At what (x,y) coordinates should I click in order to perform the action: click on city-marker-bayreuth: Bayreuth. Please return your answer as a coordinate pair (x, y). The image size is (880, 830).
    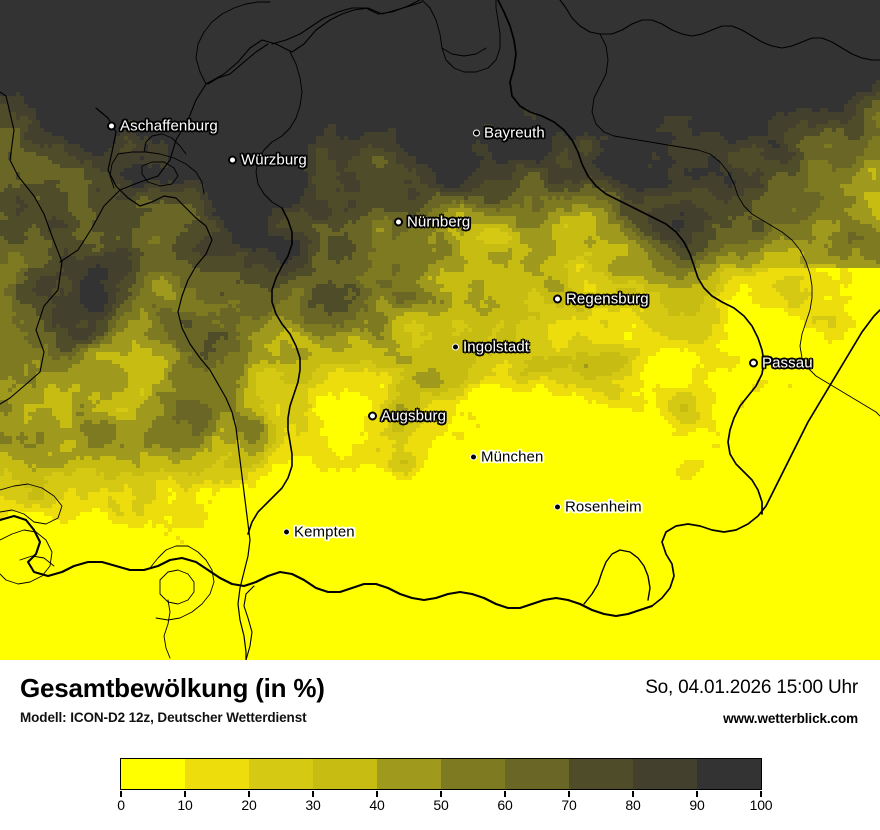
    Looking at the image, I should click on (509, 133).